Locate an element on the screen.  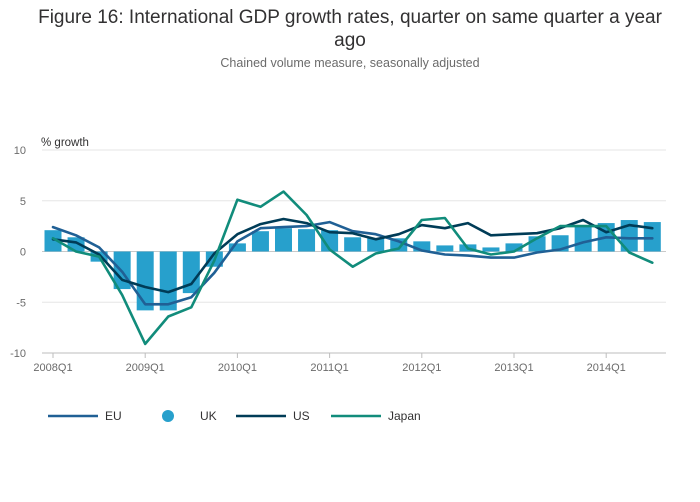
y-tick-label: 0 is located at coordinates (23, 253).